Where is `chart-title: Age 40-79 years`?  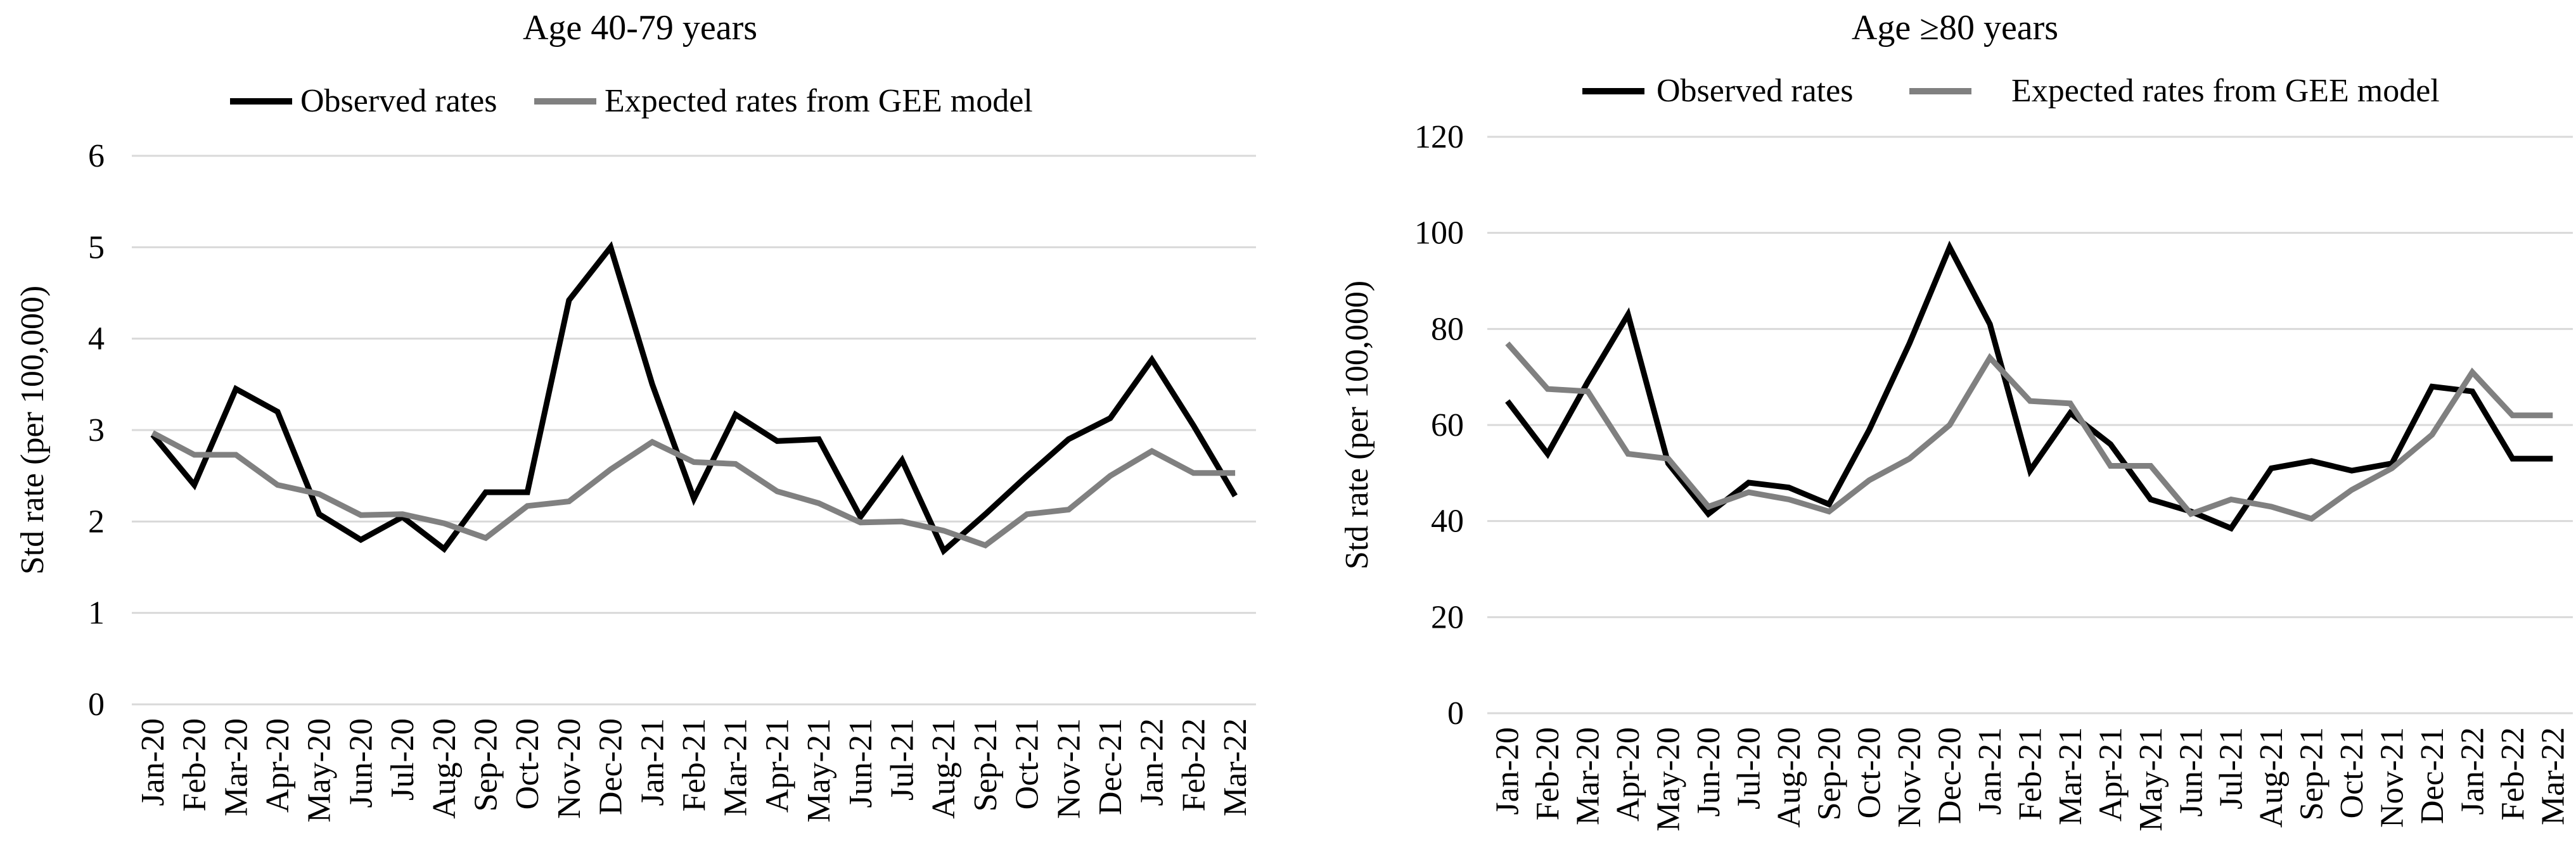
chart-title: Age 40-79 years is located at coordinates (640, 28).